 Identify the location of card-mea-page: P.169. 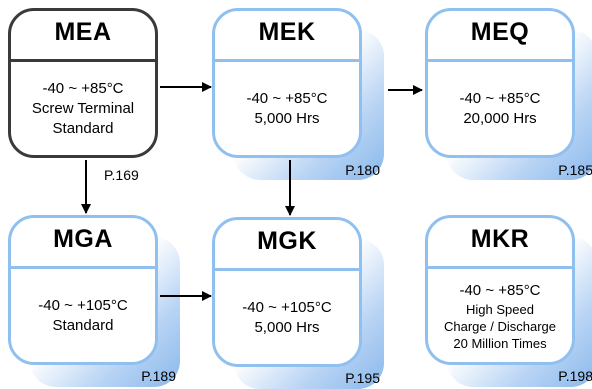
(121, 175).